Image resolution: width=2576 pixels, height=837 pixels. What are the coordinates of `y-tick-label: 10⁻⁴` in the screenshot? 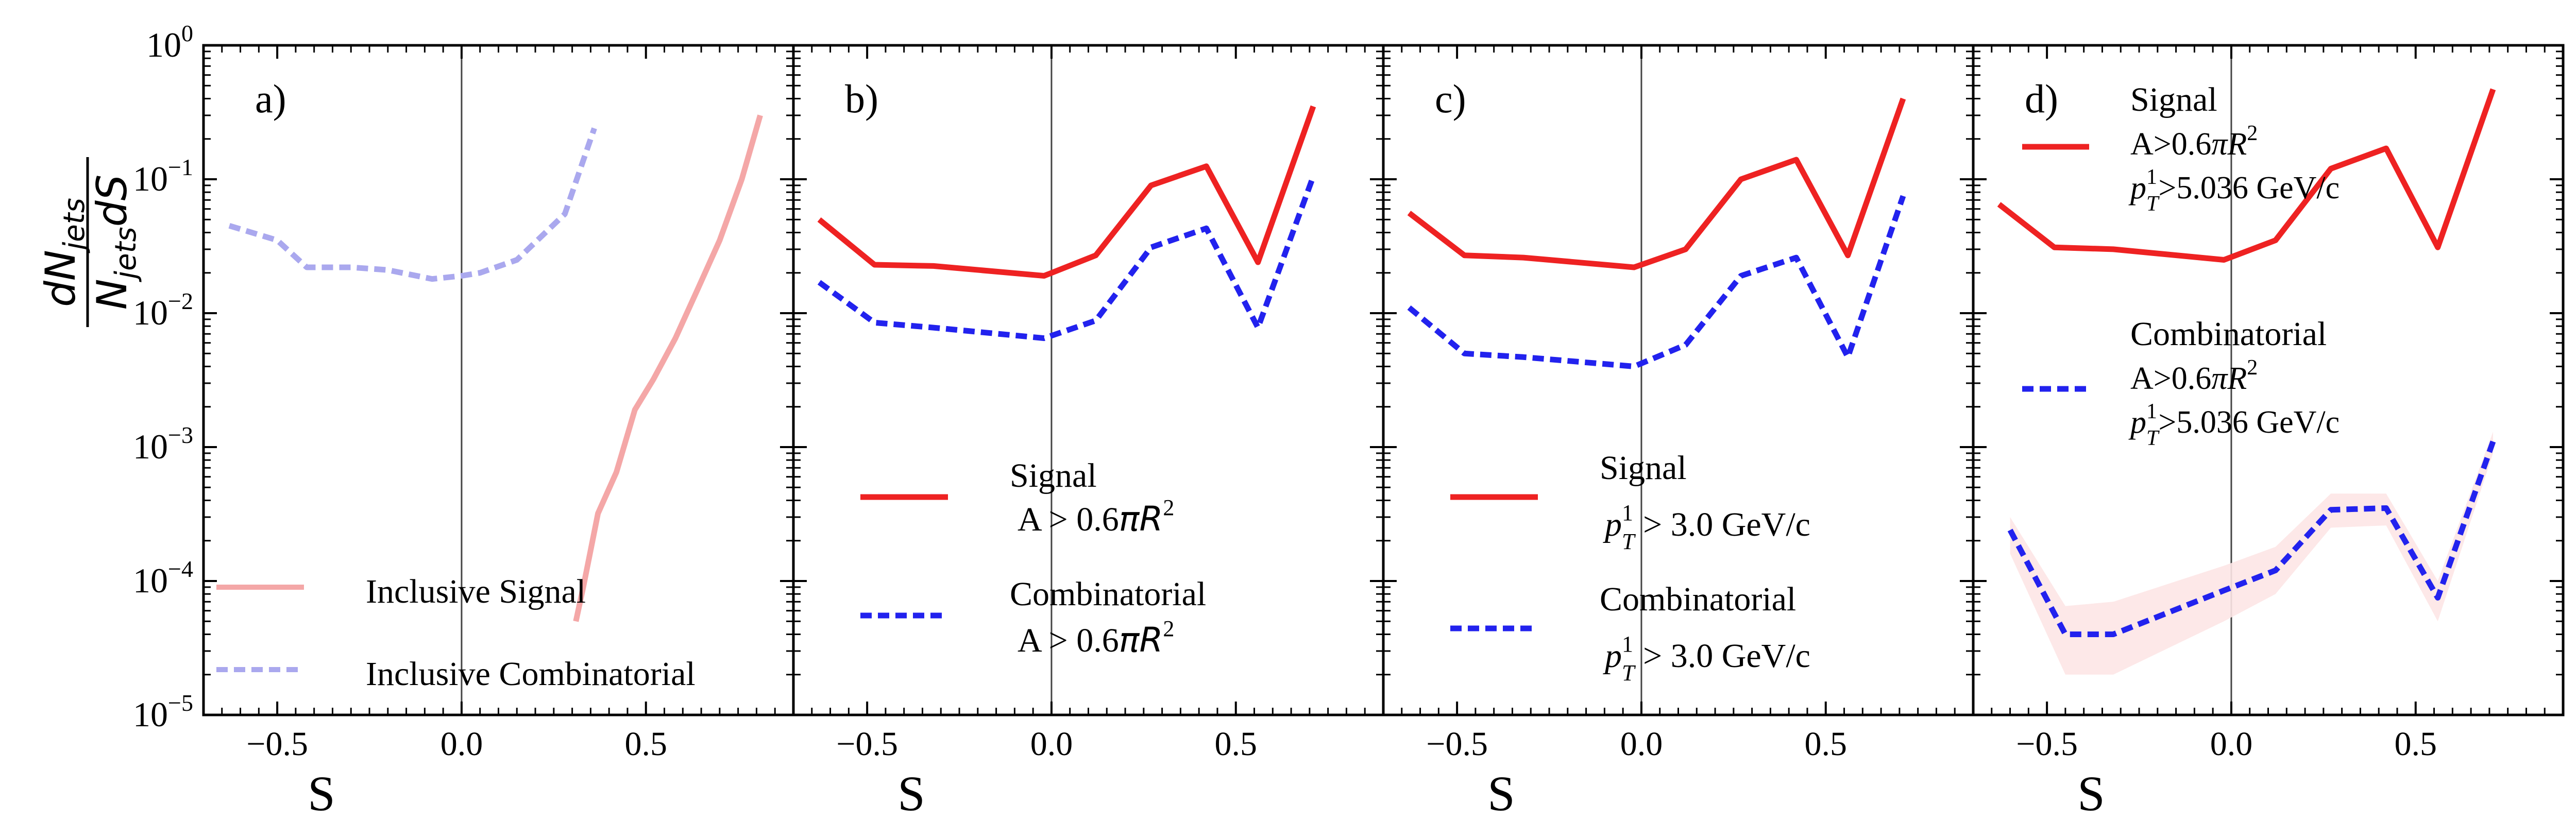 It's located at (163, 578).